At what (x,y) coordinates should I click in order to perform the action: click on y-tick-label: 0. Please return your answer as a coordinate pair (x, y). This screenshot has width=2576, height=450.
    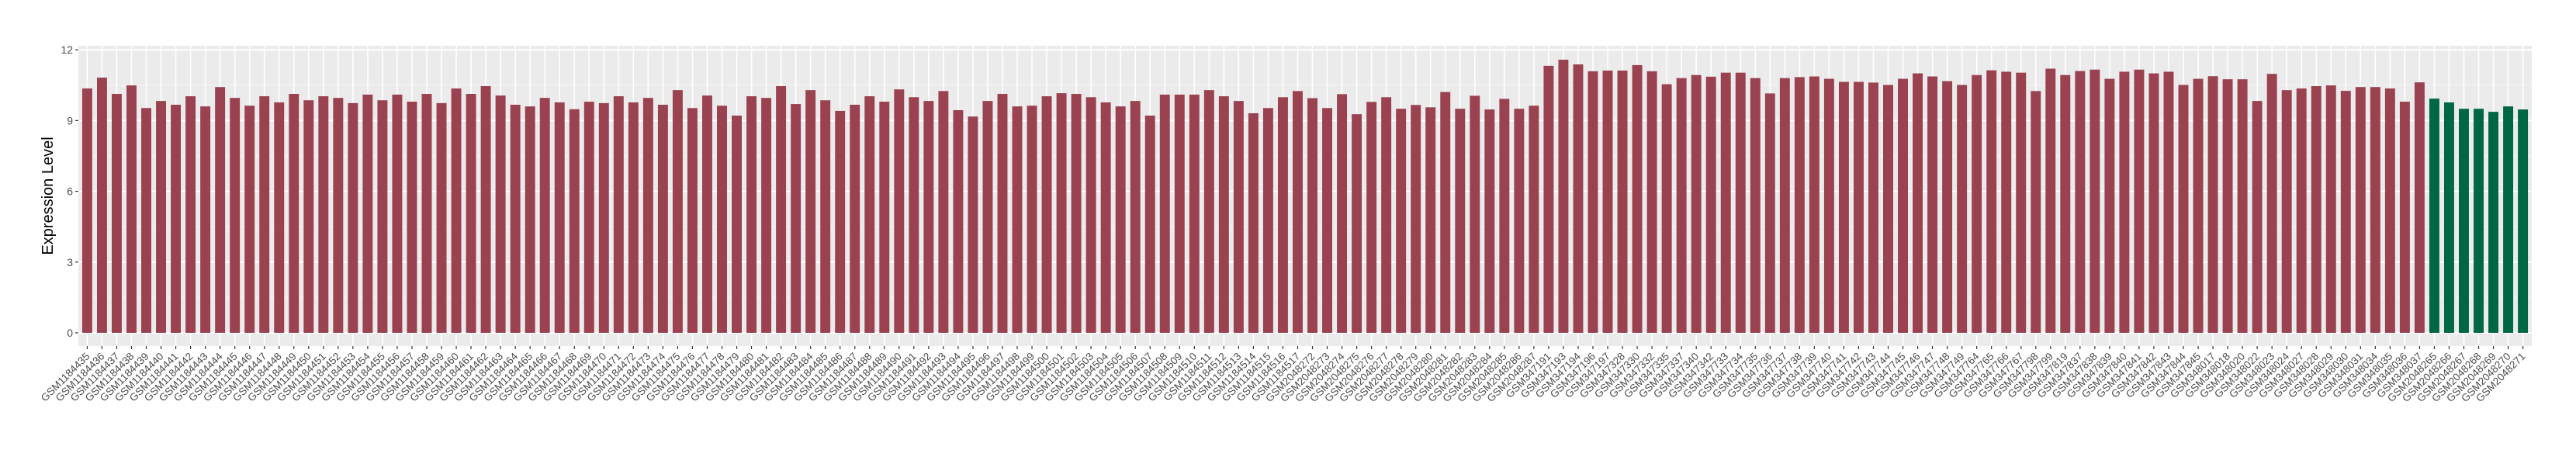
    Looking at the image, I should click on (70, 333).